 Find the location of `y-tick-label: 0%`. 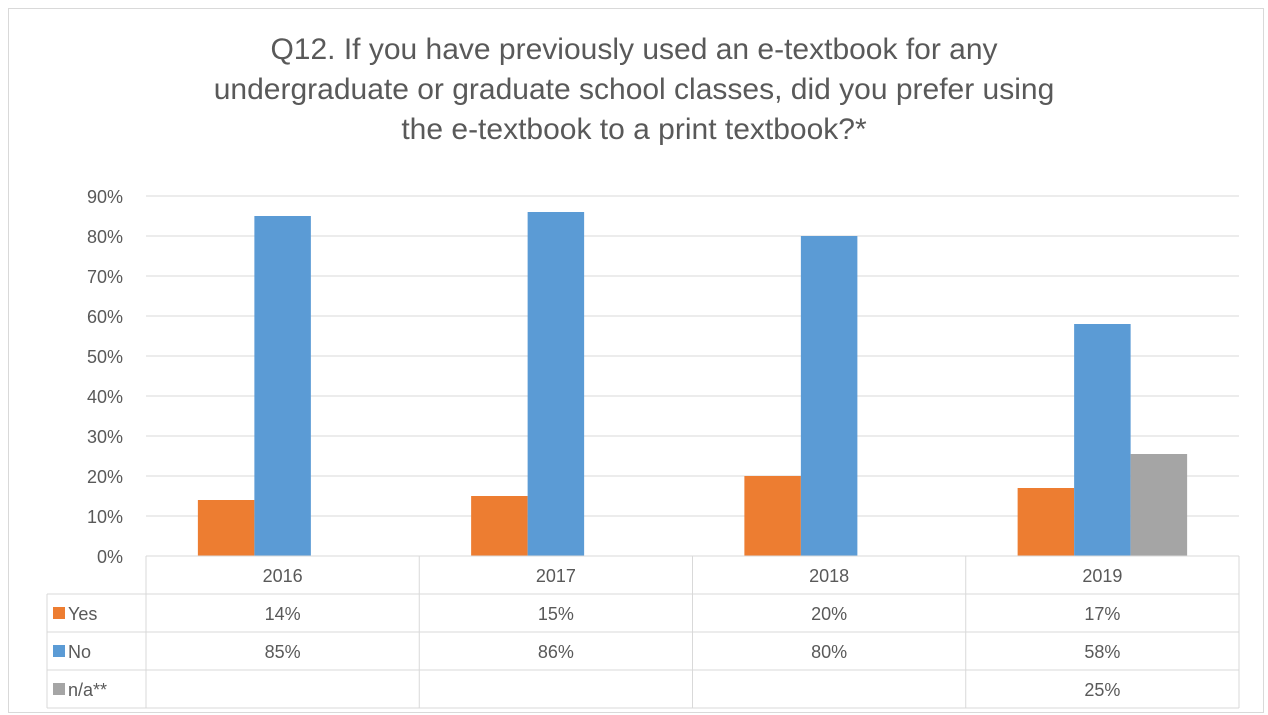

y-tick-label: 0% is located at coordinates (110, 557).